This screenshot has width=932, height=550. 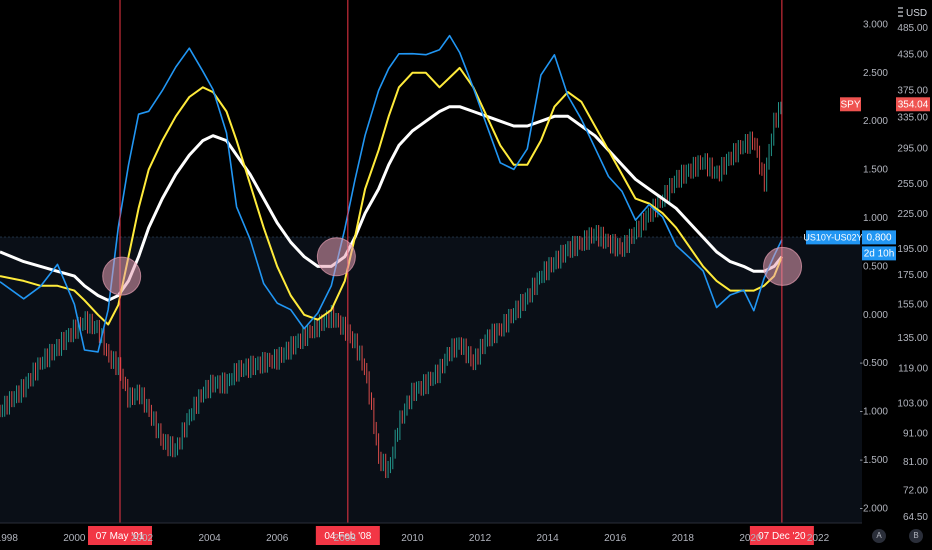 What do you see at coordinates (912, 149) in the screenshot?
I see `price-tick-label: 295.00` at bounding box center [912, 149].